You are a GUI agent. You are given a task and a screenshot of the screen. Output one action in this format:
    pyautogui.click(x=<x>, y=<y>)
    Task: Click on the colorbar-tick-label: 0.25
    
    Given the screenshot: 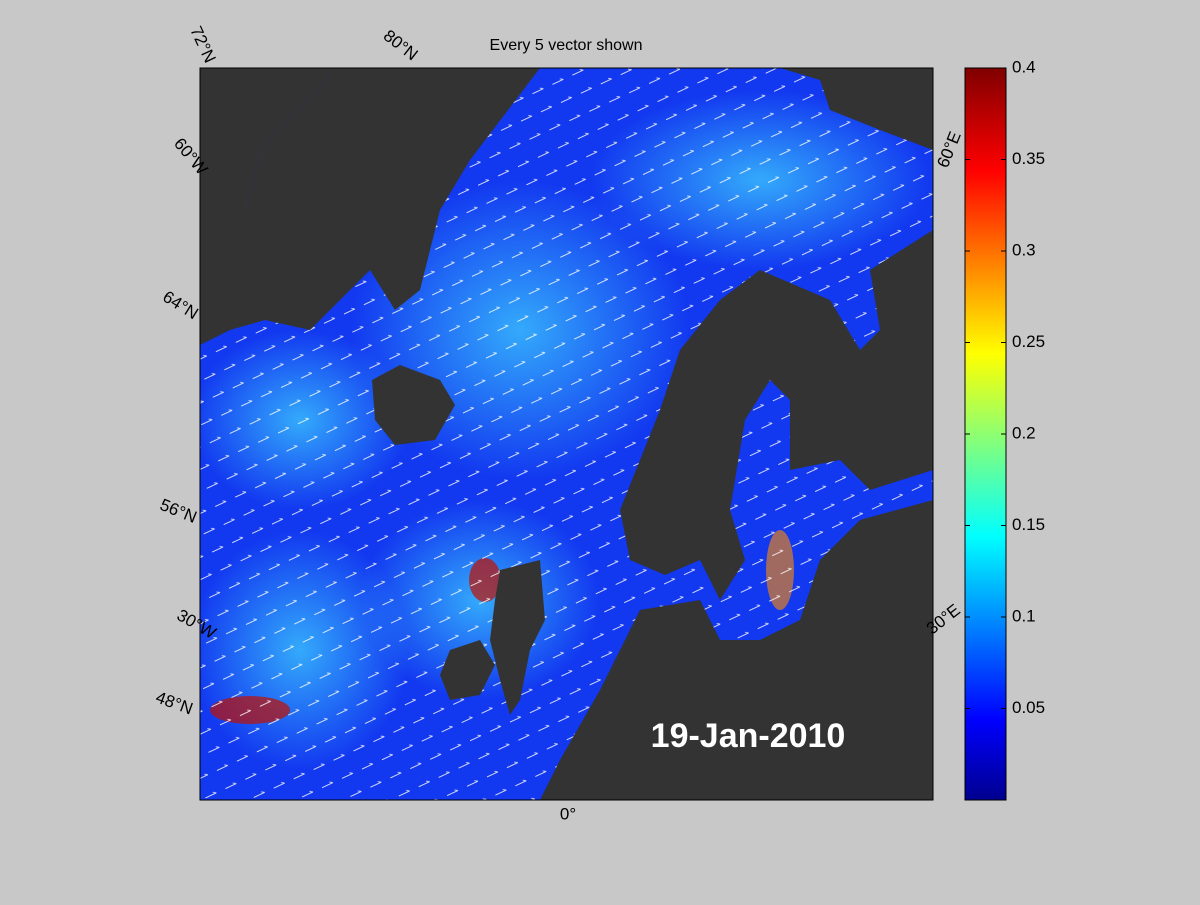 What is the action you would take?
    pyautogui.click(x=1028, y=341)
    